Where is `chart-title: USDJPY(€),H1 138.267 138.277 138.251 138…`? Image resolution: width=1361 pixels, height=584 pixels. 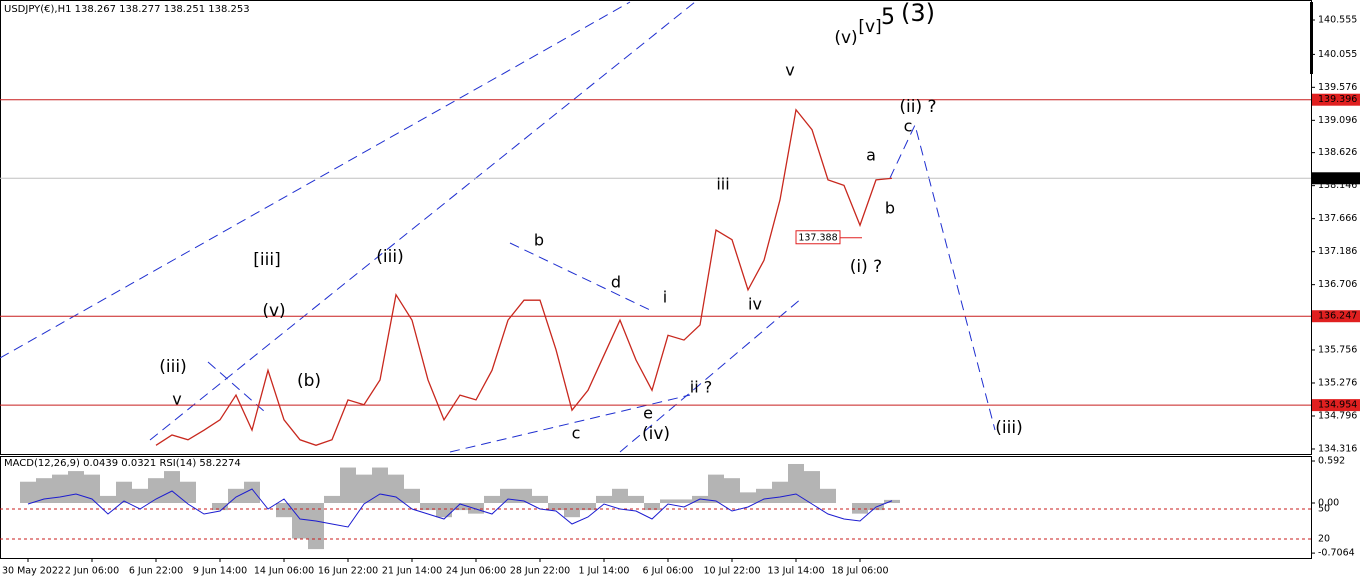 chart-title: USDJPY(€),H1 138.267 138.277 138.251 138… is located at coordinates (127, 9).